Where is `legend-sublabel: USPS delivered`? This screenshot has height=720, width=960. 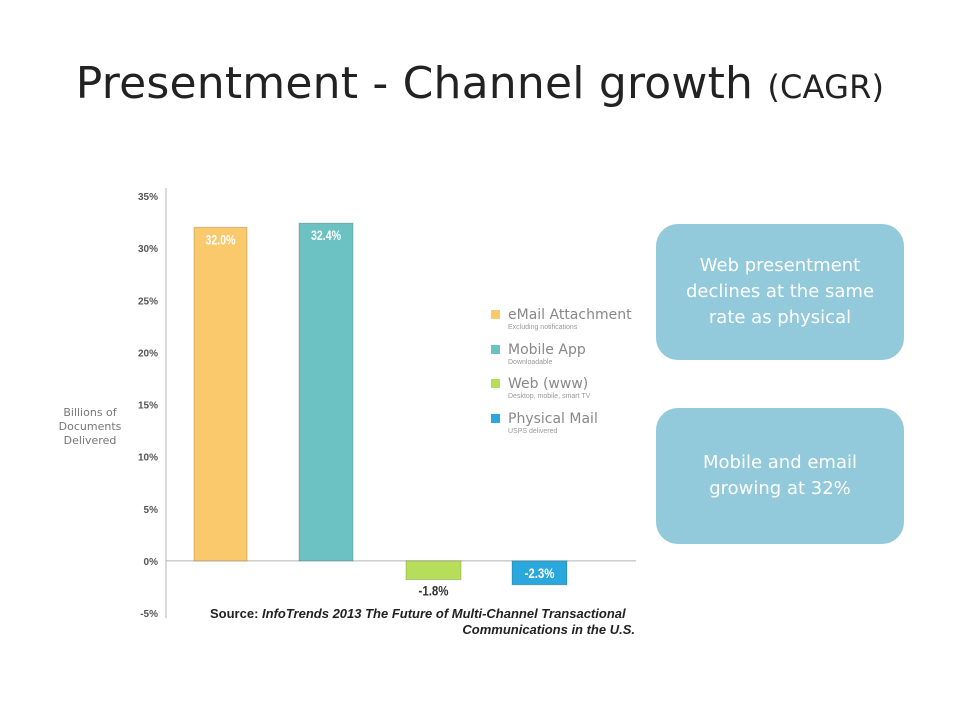 legend-sublabel: USPS delivered is located at coordinates (533, 431).